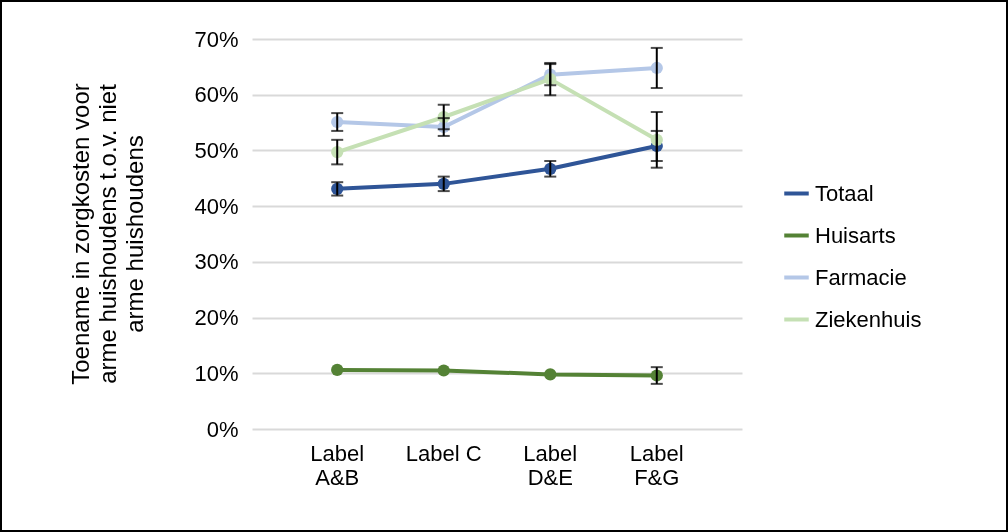  What do you see at coordinates (222, 429) in the screenshot?
I see `y-tick-label: 0%` at bounding box center [222, 429].